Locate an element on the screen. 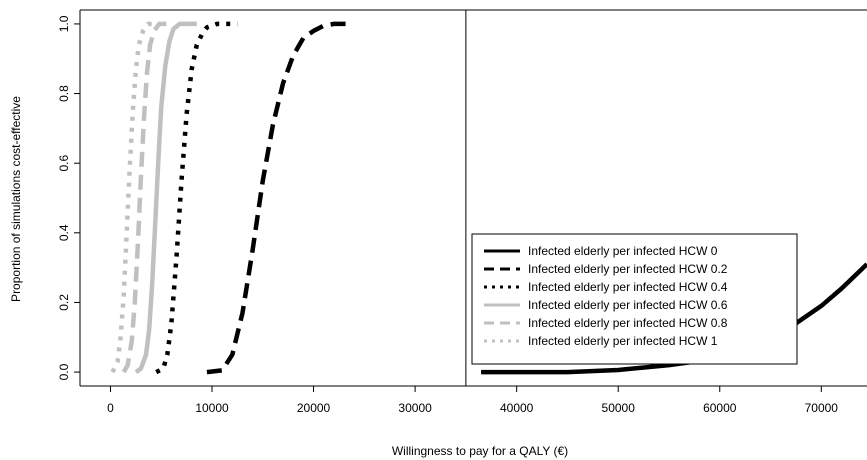 This screenshot has height=460, width=867. x-tick-label: 40000 is located at coordinates (517, 408).